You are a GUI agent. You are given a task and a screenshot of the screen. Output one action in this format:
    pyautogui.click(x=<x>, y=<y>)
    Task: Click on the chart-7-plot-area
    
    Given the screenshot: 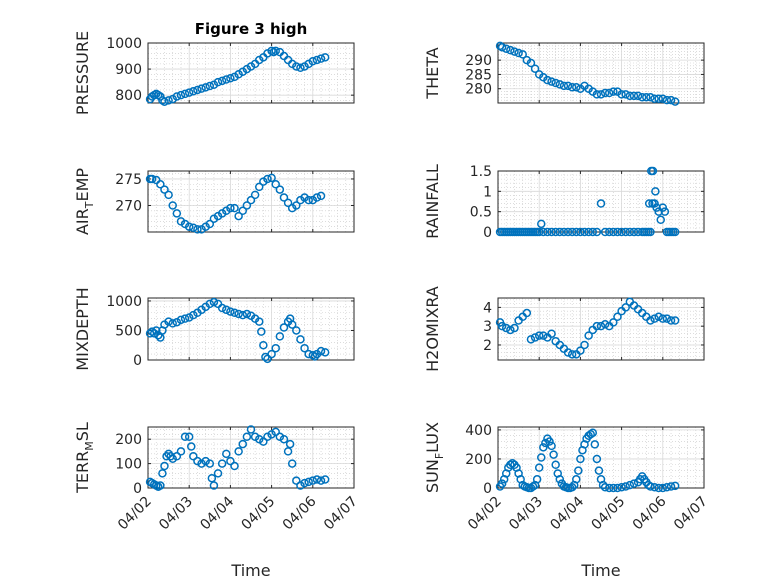 What is the action you would take?
    pyautogui.click(x=601, y=457)
    